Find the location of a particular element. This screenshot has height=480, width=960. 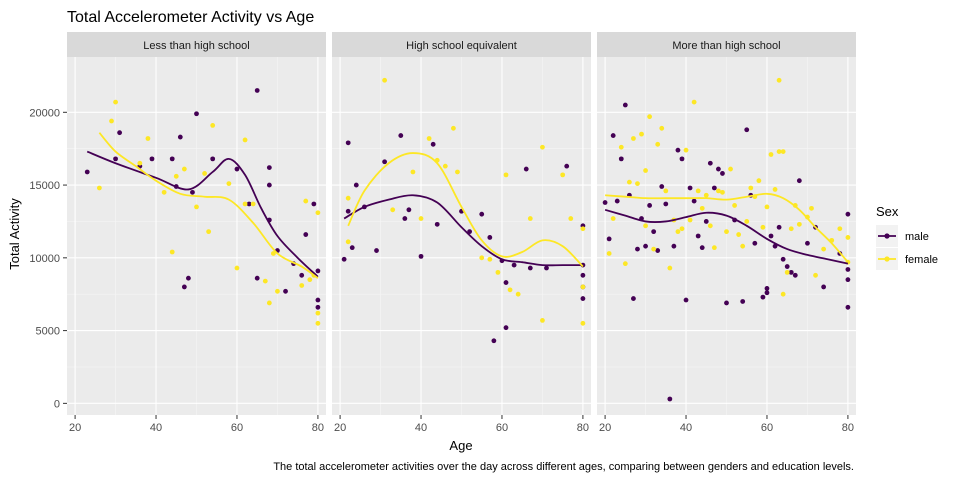

facet-strip is located at coordinates (726, 44).